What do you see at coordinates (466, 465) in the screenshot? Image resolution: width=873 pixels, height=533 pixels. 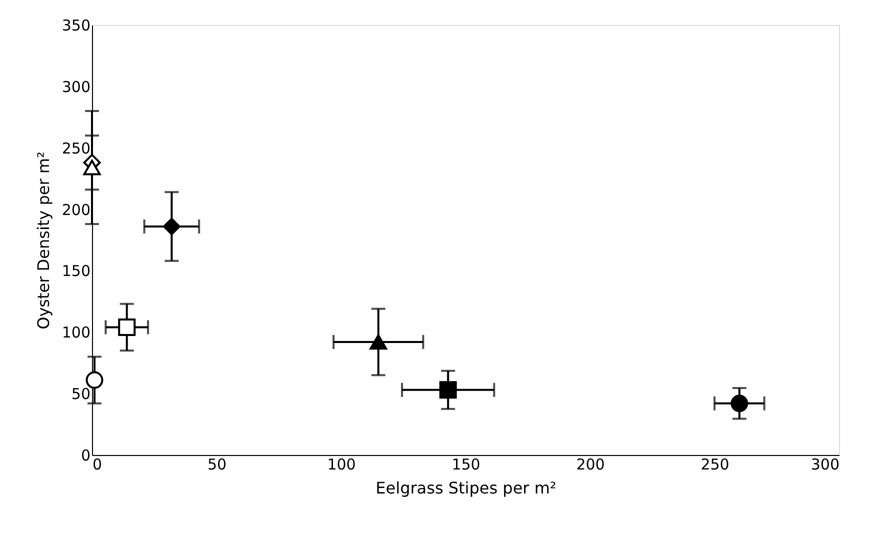 I see `x-tick-label: 150` at bounding box center [466, 465].